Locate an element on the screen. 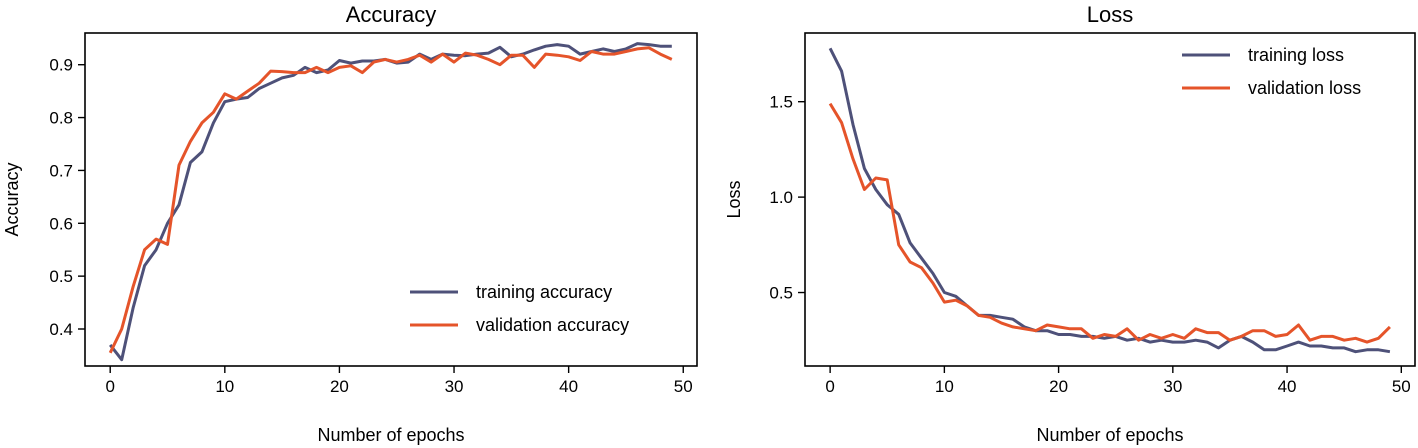  chart-title: Accuracy is located at coordinates (391, 14).